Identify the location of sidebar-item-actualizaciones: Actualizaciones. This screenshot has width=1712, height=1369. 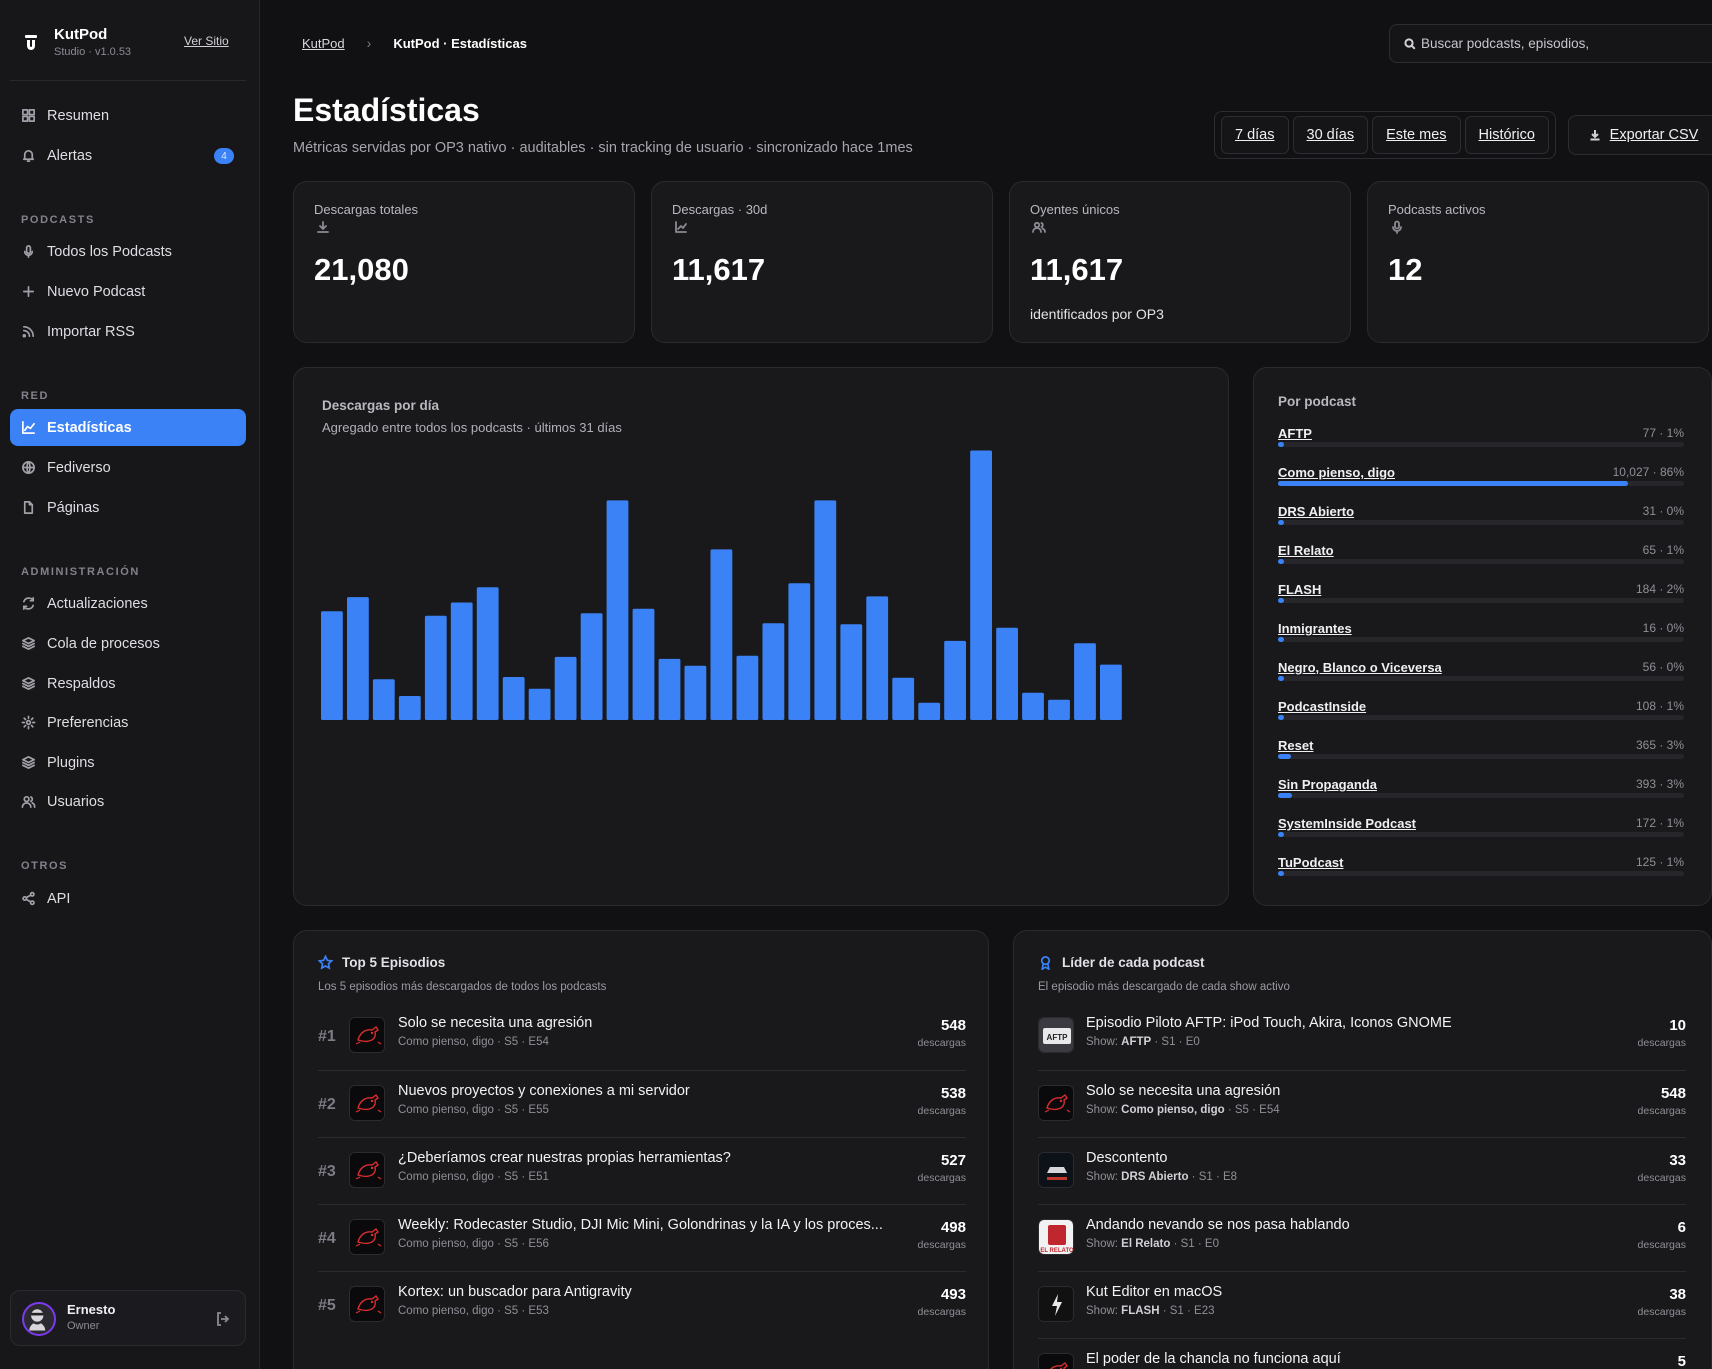
(128, 603).